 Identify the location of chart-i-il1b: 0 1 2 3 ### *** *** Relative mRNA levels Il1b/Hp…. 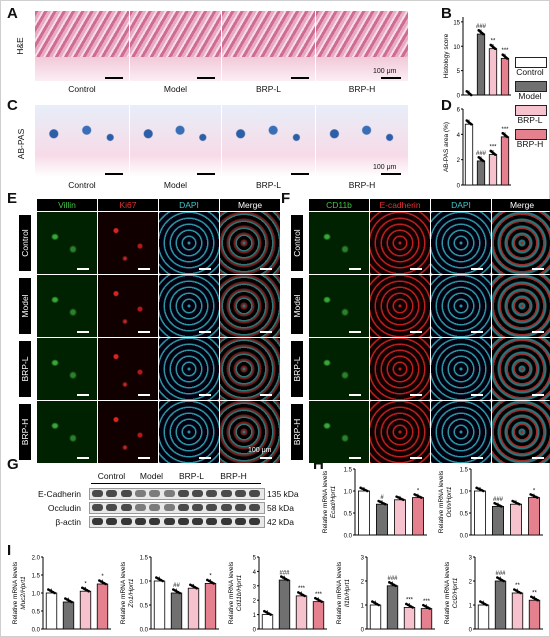
(385, 595).